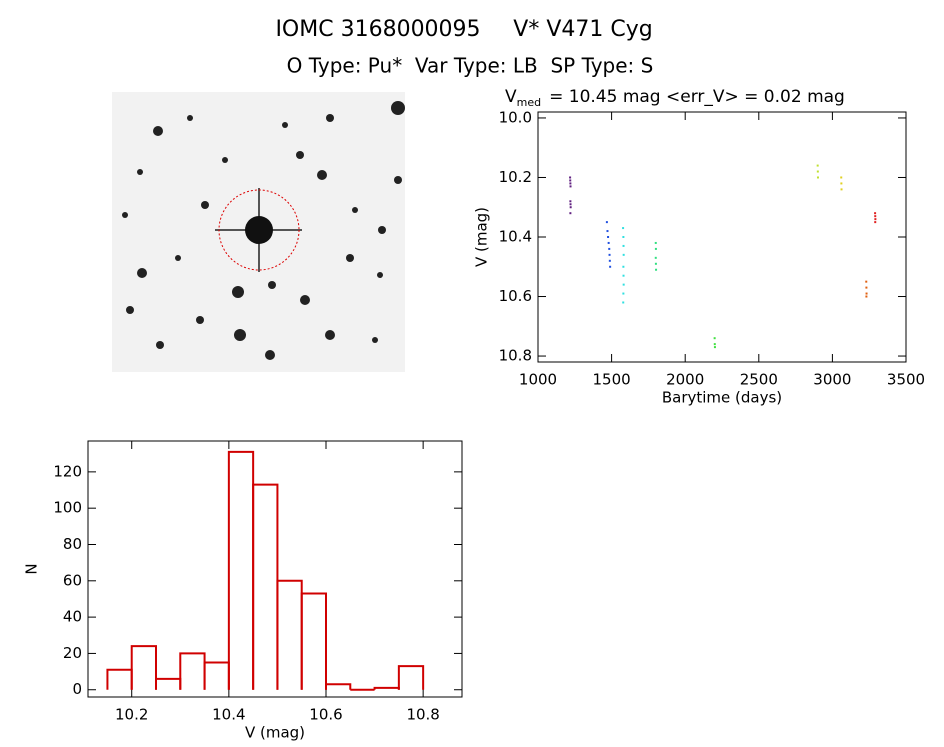  Describe the element at coordinates (67, 508) in the screenshot. I see `y-tick-label: 100` at that location.